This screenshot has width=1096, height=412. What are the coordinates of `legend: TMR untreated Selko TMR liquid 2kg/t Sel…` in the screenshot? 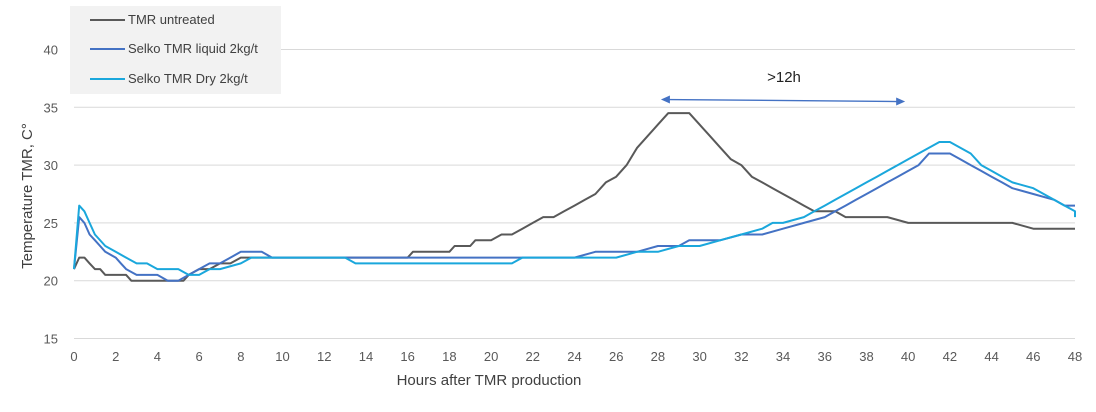 It's located at (175, 50).